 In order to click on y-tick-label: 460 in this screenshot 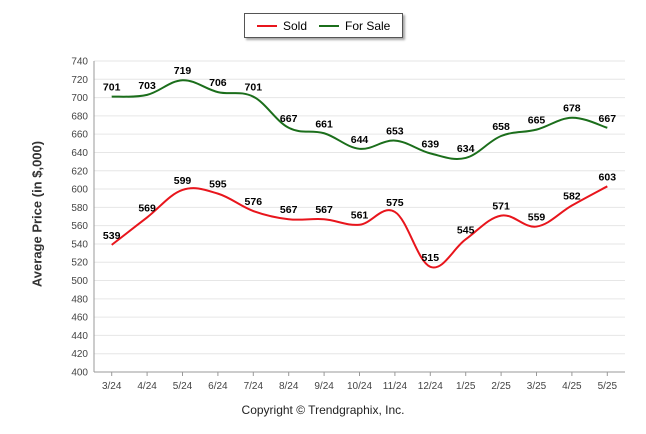, I will do `click(79, 318)`.